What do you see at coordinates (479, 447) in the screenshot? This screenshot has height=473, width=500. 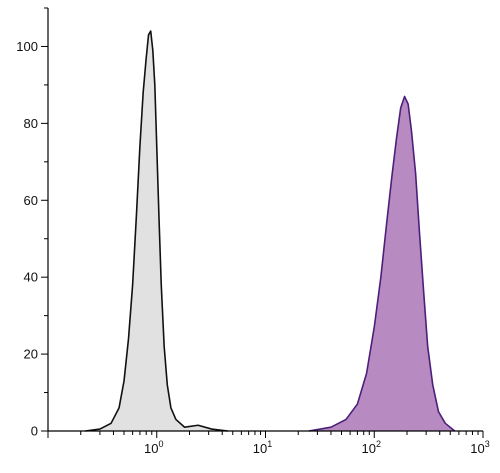 I see `x-tick-label: 10³` at bounding box center [479, 447].